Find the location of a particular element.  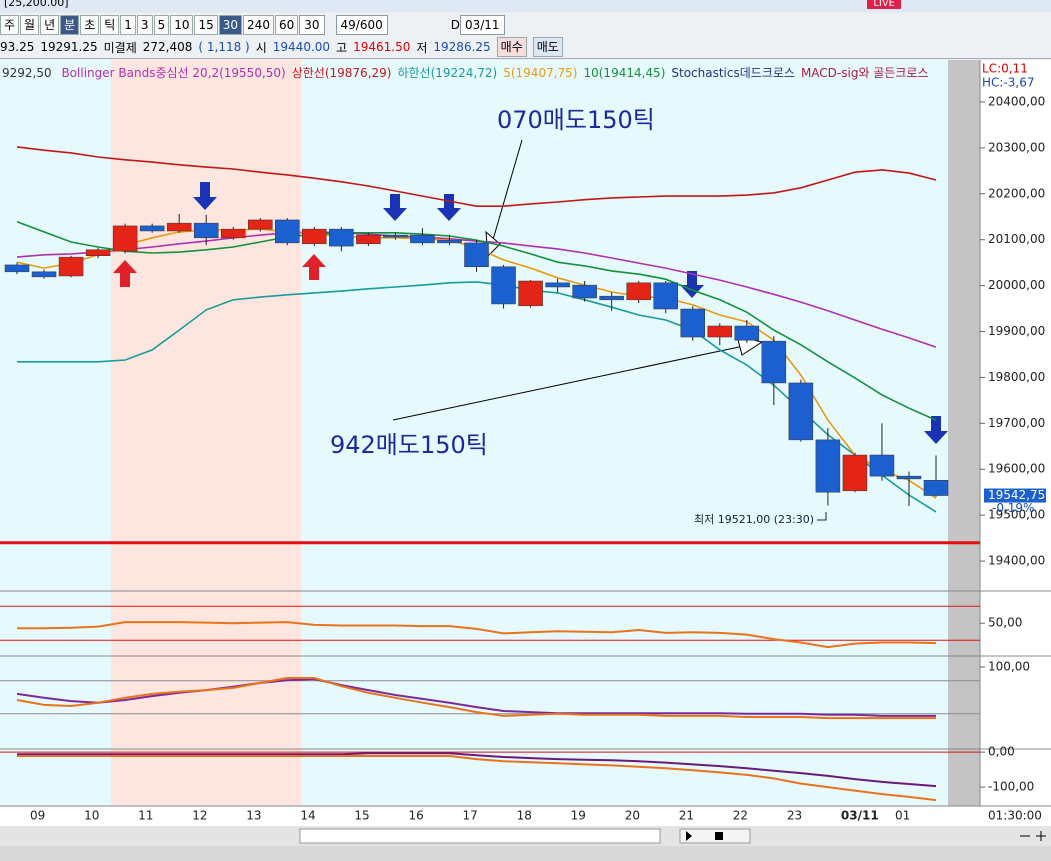

legend-entry: 5(19407,75) is located at coordinates (540, 73).